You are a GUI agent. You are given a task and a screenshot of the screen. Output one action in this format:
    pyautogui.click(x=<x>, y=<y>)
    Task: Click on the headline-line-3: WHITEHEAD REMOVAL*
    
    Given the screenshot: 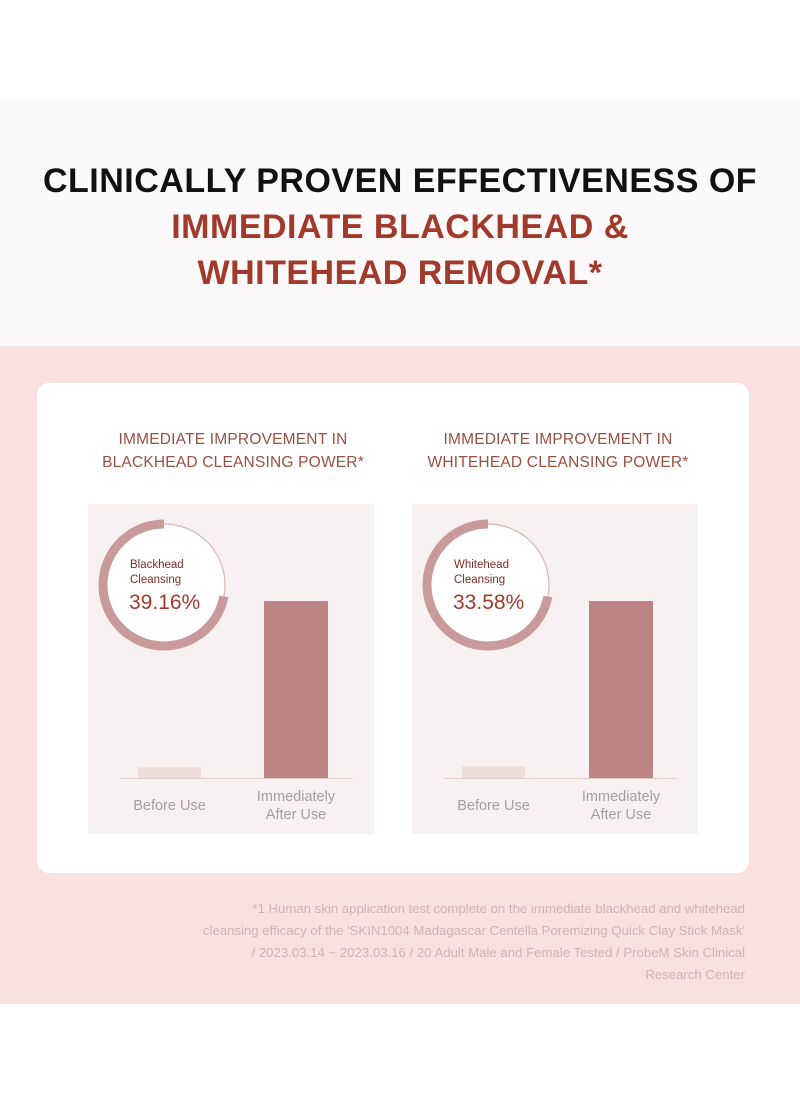 What is the action you would take?
    pyautogui.click(x=400, y=273)
    